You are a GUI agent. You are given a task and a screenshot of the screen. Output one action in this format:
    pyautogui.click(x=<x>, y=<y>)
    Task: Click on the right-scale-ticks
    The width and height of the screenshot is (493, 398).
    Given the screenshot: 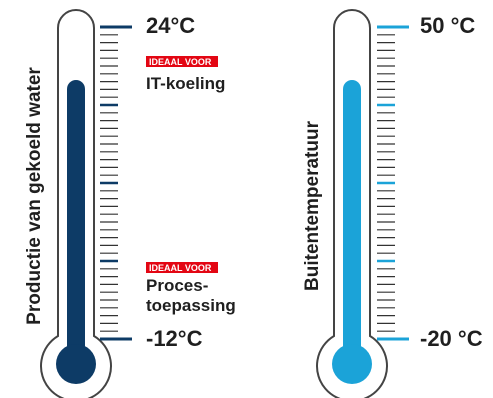 What is the action you would take?
    pyautogui.click(x=393, y=183)
    